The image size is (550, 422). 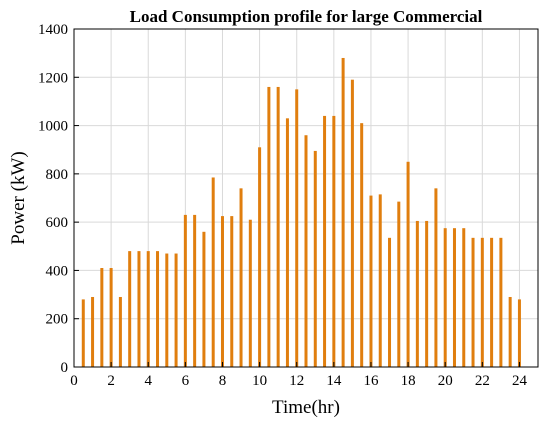 What do you see at coordinates (223, 381) in the screenshot?
I see `x-tick-label: 8` at bounding box center [223, 381].